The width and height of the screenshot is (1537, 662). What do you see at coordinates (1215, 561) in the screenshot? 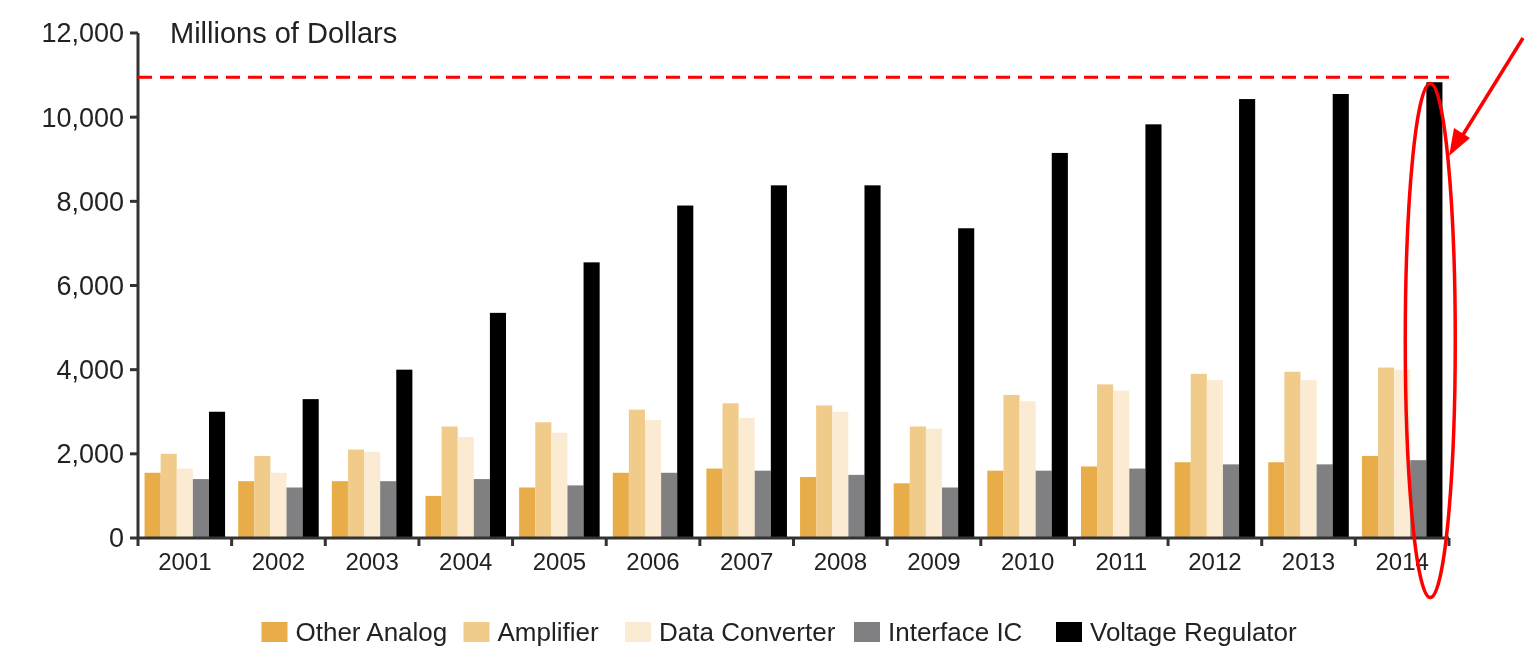
I see `x-tick-label: 2012` at bounding box center [1215, 561].